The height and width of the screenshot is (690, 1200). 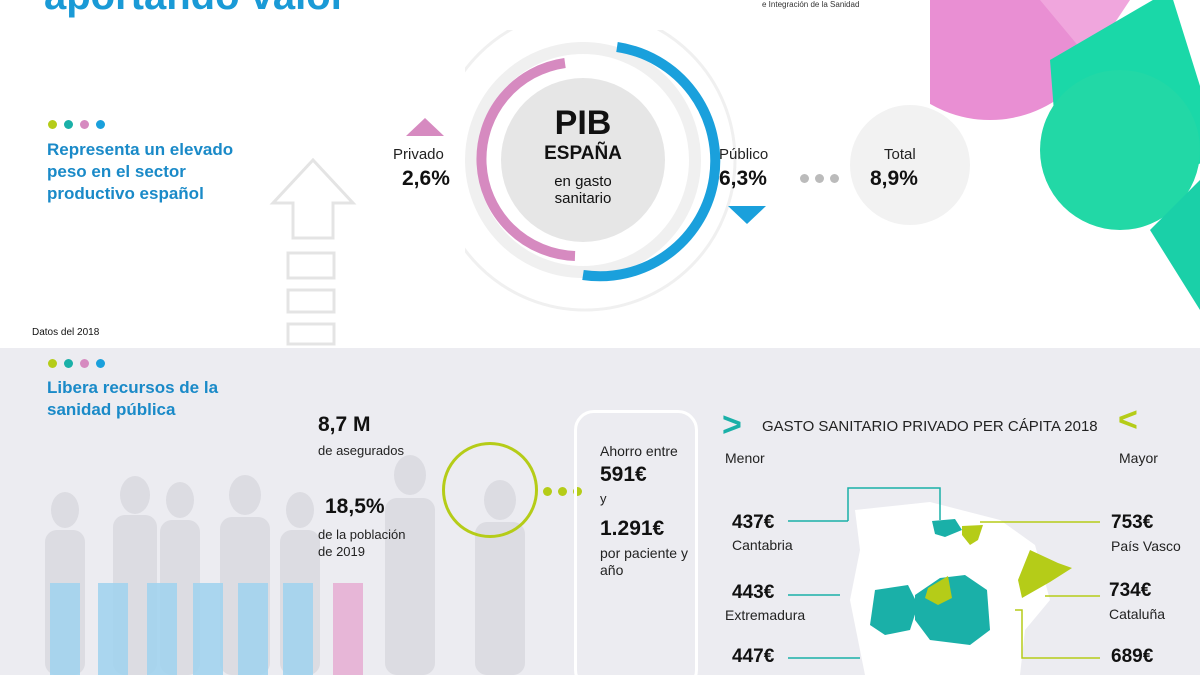 What do you see at coordinates (894, 178) in the screenshot?
I see `total-value: 8,9%` at bounding box center [894, 178].